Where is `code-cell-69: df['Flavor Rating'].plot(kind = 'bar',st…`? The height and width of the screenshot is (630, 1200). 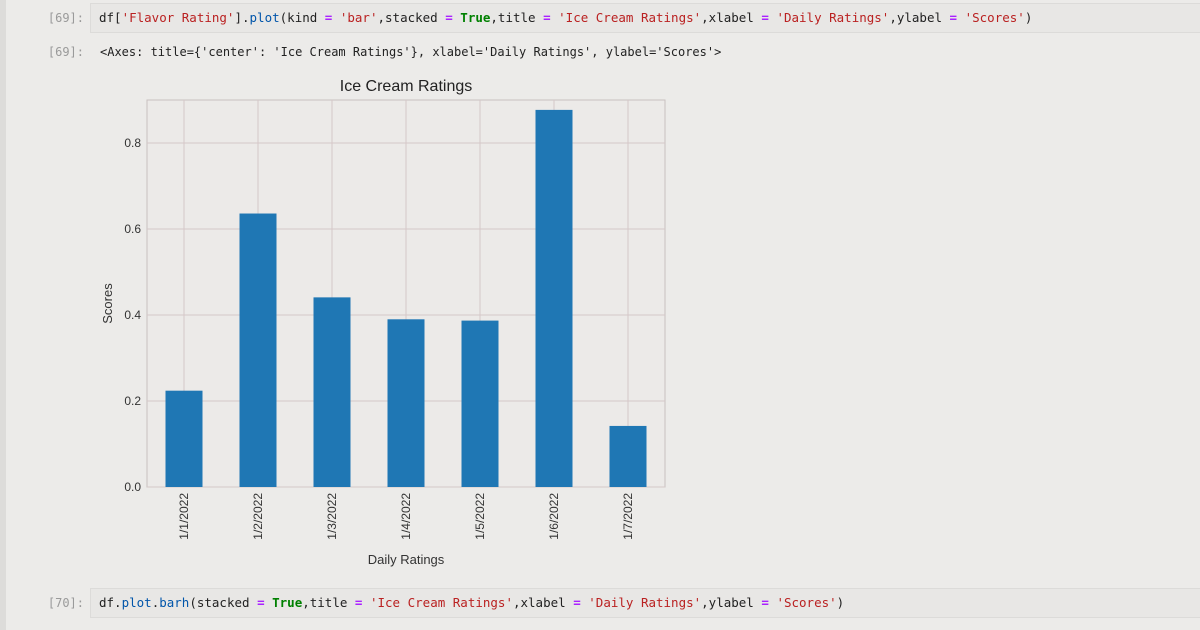 code-cell-69: df['Flavor Rating'].plot(kind = 'bar',st… is located at coordinates (645, 18).